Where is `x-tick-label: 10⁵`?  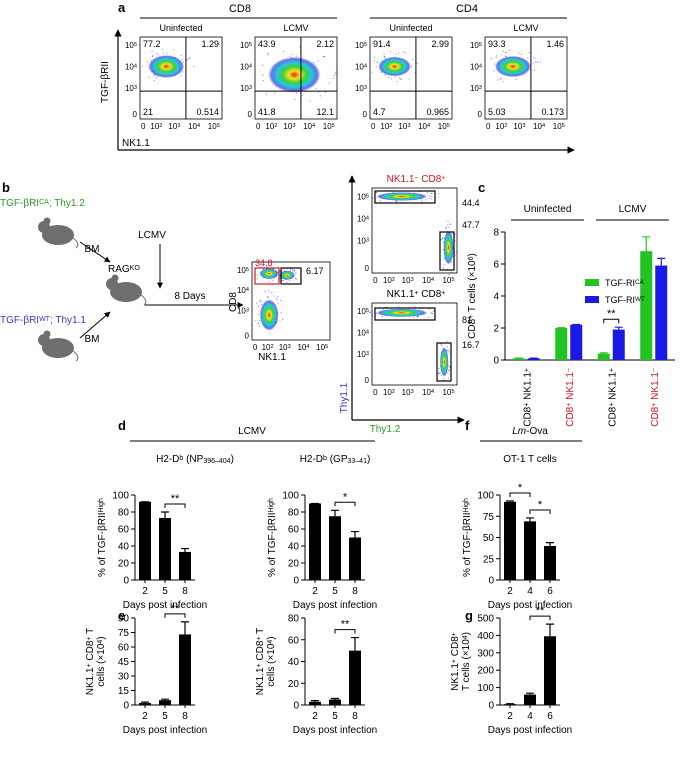
x-tick-label: 10⁵ is located at coordinates (448, 280).